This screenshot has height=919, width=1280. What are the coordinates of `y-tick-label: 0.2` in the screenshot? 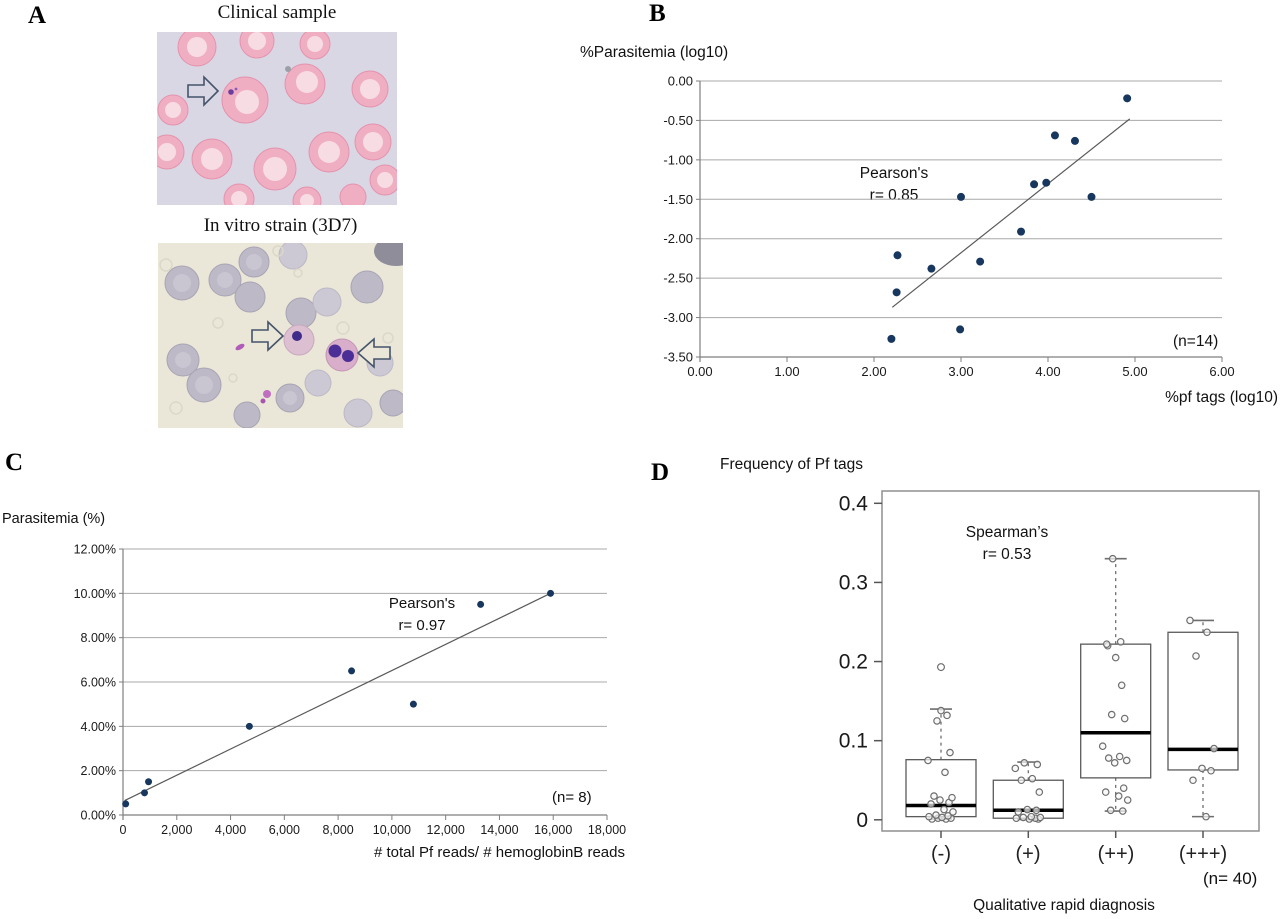 It's located at (853, 662).